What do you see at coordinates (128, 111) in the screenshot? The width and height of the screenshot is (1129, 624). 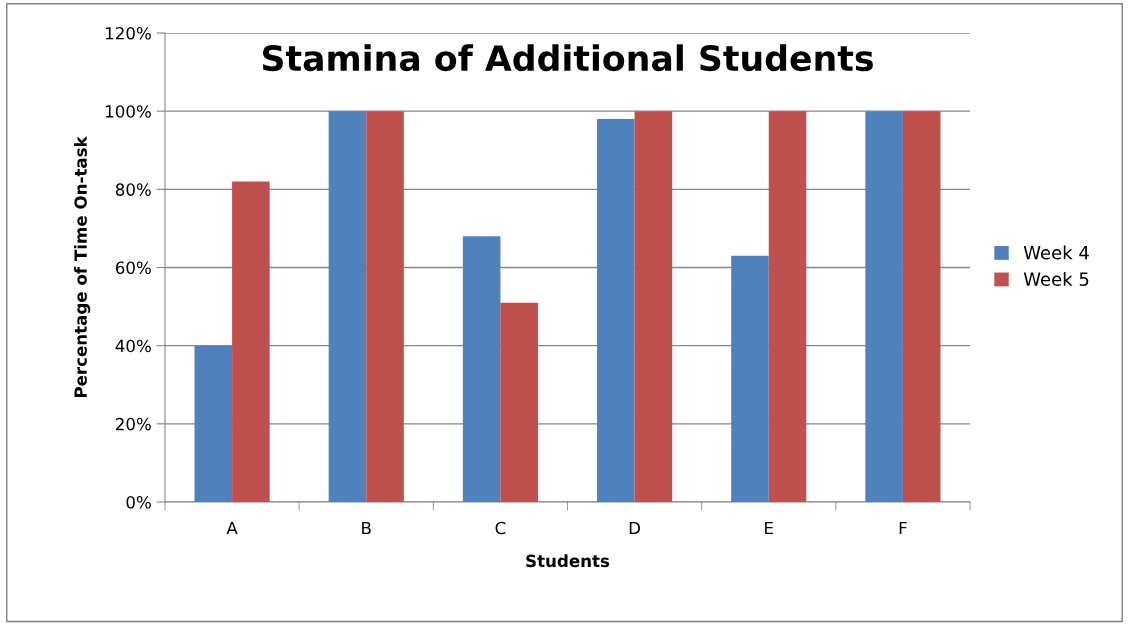 I see `y-tick-label: 100%` at bounding box center [128, 111].